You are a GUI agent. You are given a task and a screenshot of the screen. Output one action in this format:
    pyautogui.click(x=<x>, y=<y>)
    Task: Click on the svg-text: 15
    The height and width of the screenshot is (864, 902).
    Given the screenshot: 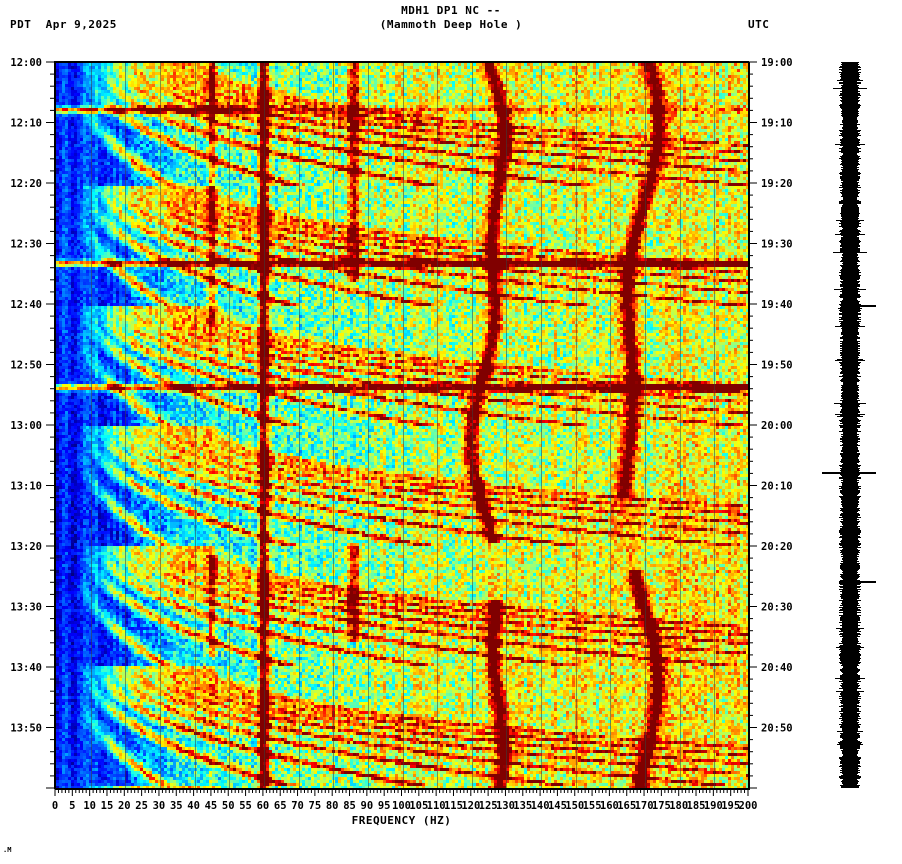 What is the action you would take?
    pyautogui.click(x=107, y=806)
    